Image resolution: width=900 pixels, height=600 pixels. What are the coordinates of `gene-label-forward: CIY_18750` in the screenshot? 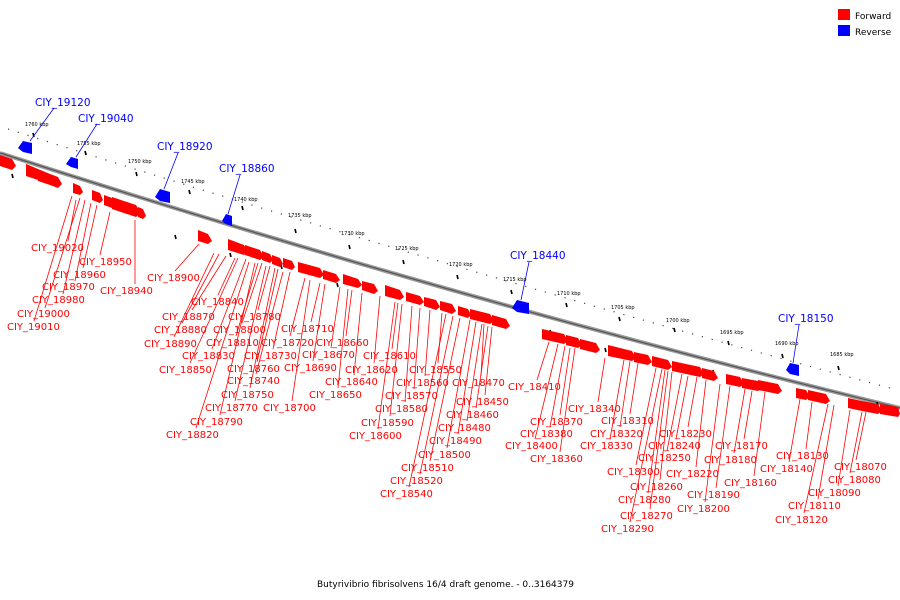 It's located at (247, 395).